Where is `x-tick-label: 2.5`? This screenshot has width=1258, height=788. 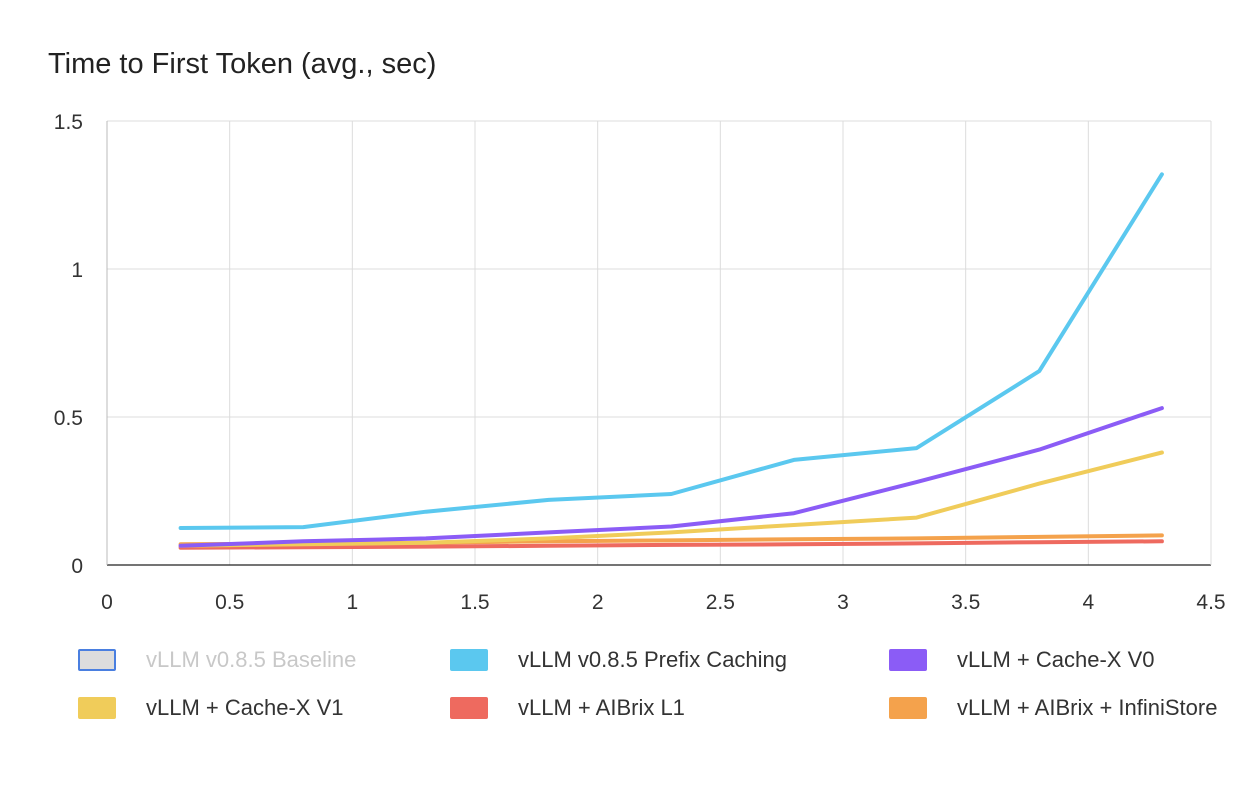 x-tick-label: 2.5 is located at coordinates (720, 602).